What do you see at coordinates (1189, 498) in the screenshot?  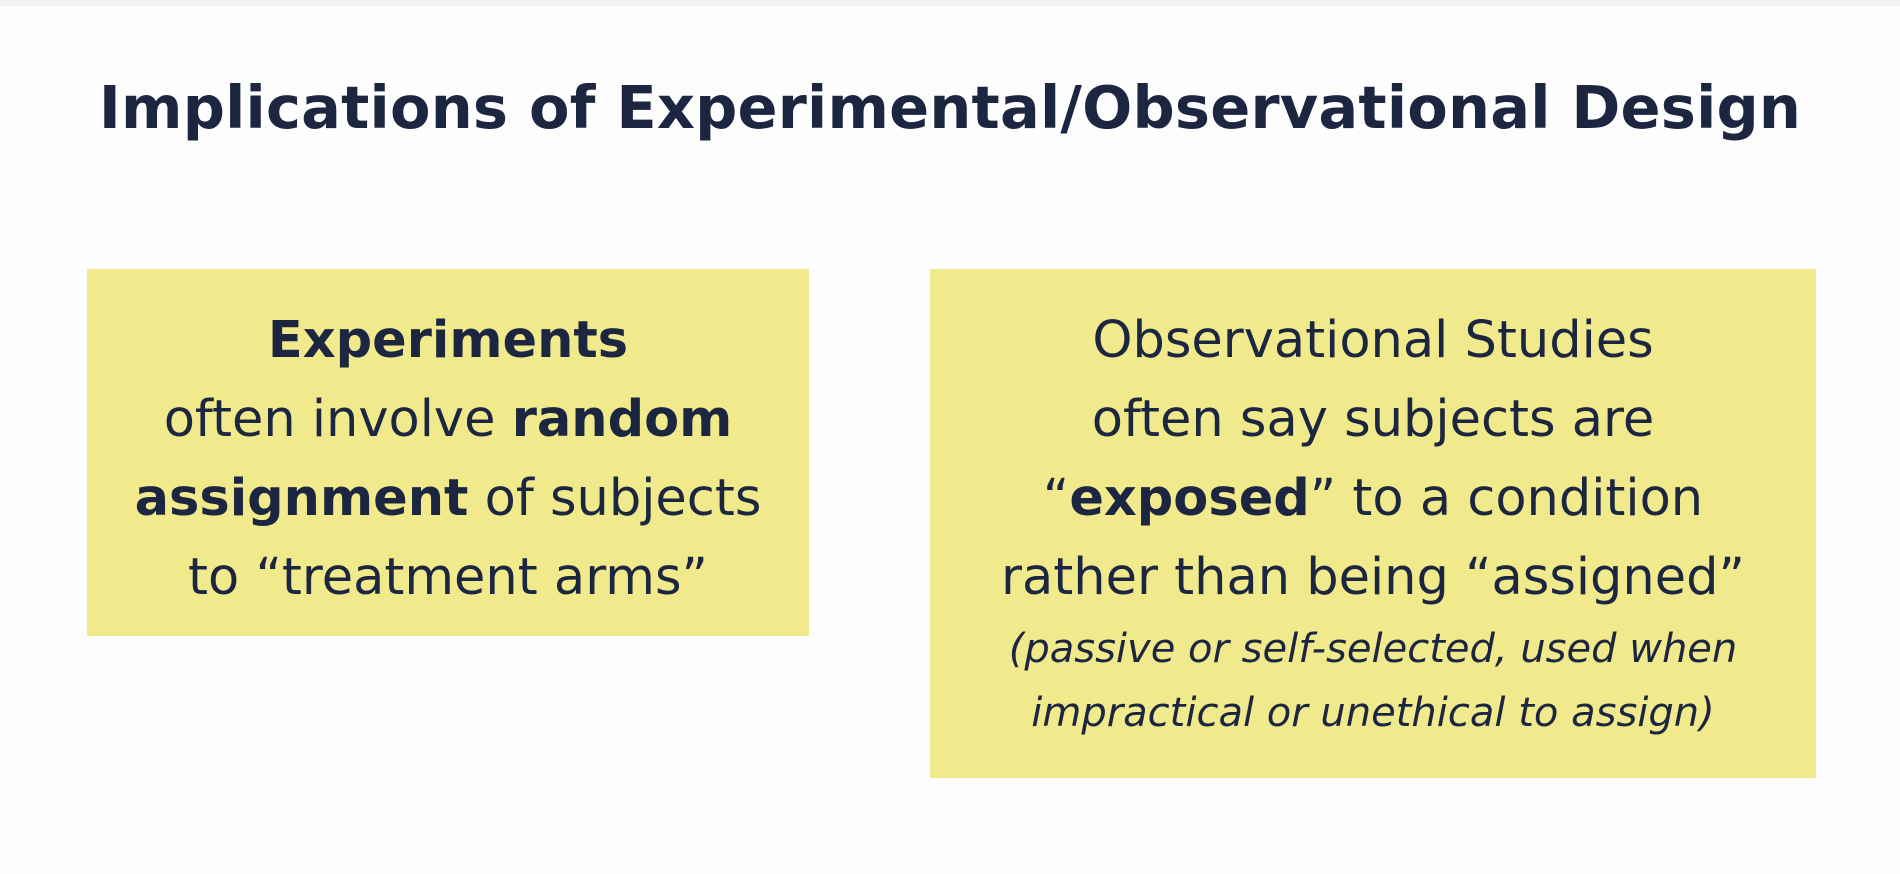 I see `observational-line-3-bold: exposed` at bounding box center [1189, 498].